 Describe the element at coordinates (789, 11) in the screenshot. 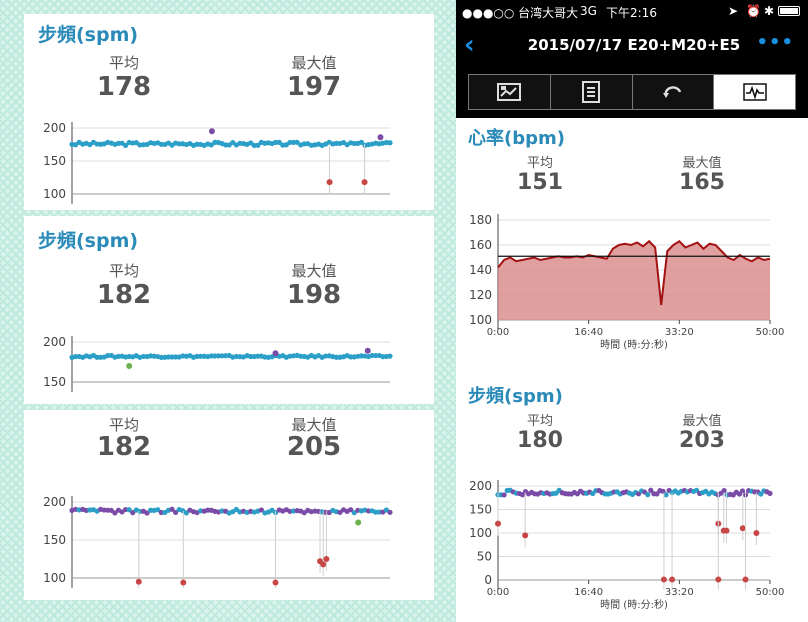

I see `battery-icon` at that location.